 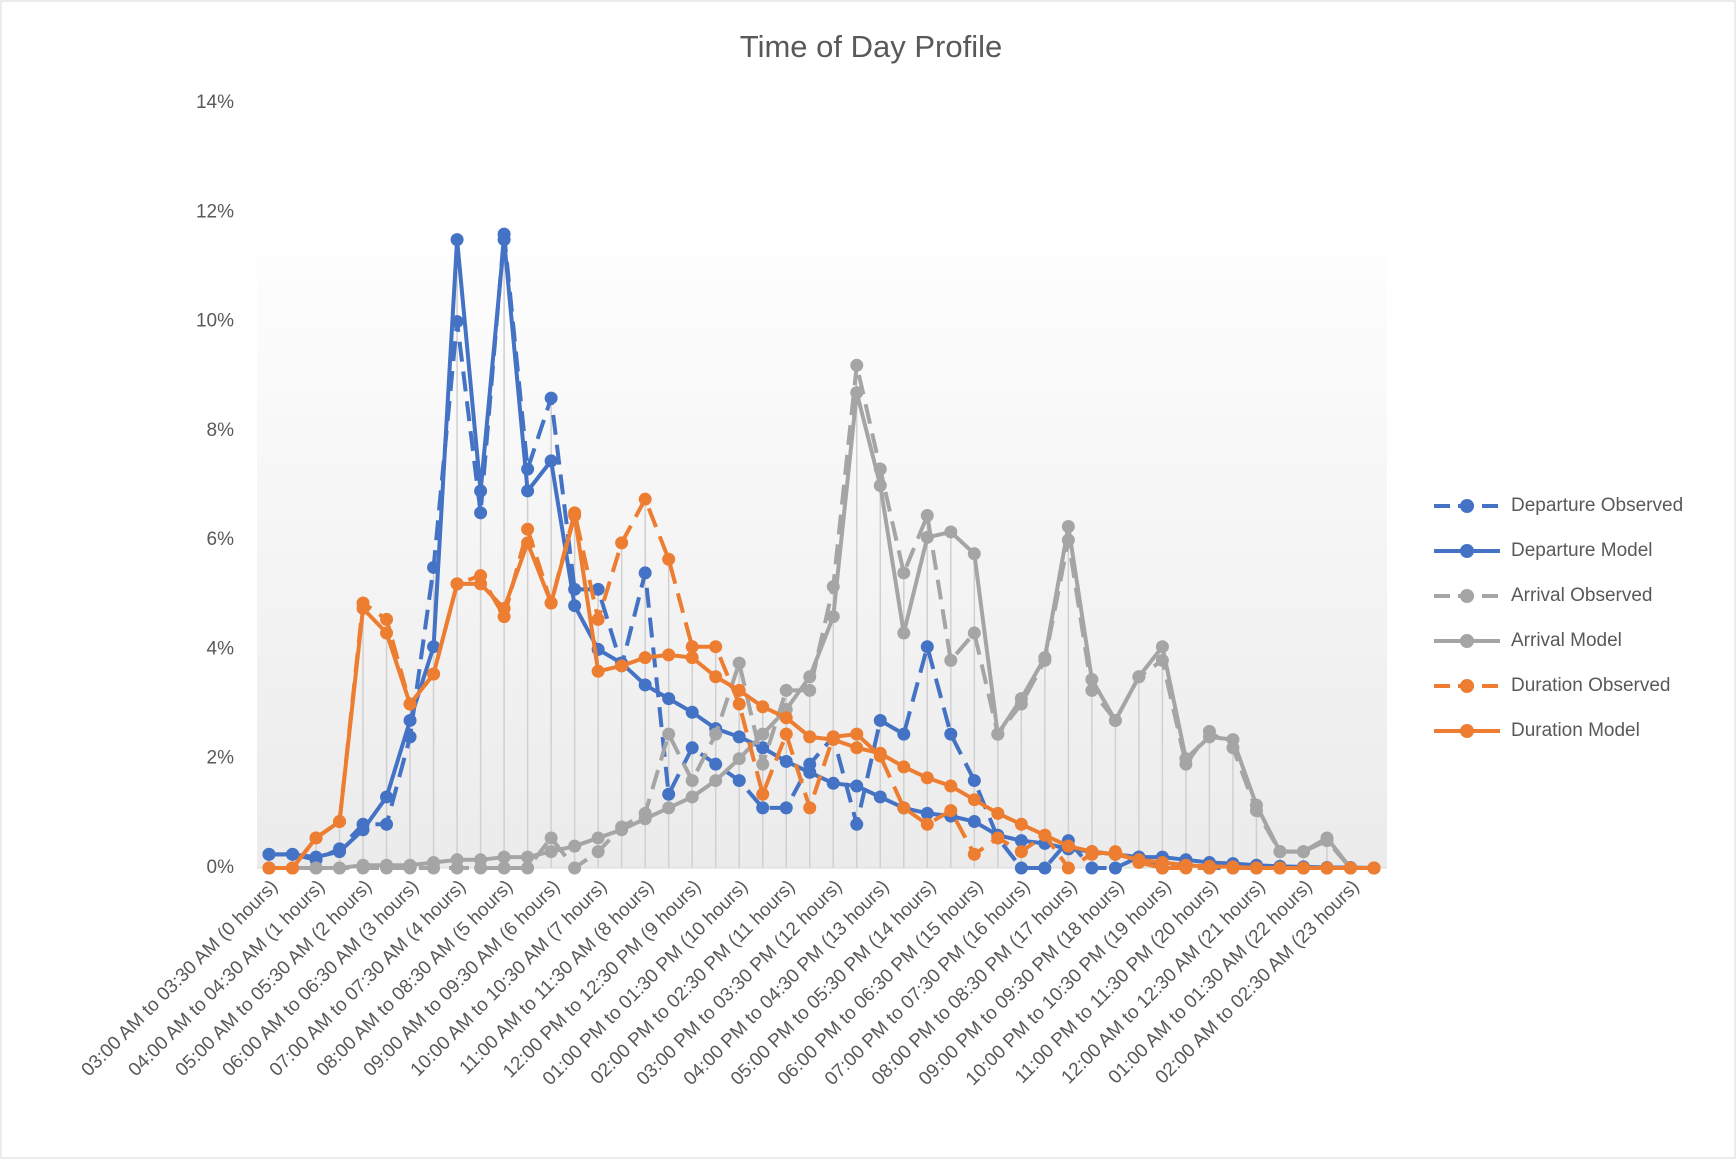 What do you see at coordinates (1582, 595) in the screenshot?
I see `legend-label: Arrival Observed` at bounding box center [1582, 595].